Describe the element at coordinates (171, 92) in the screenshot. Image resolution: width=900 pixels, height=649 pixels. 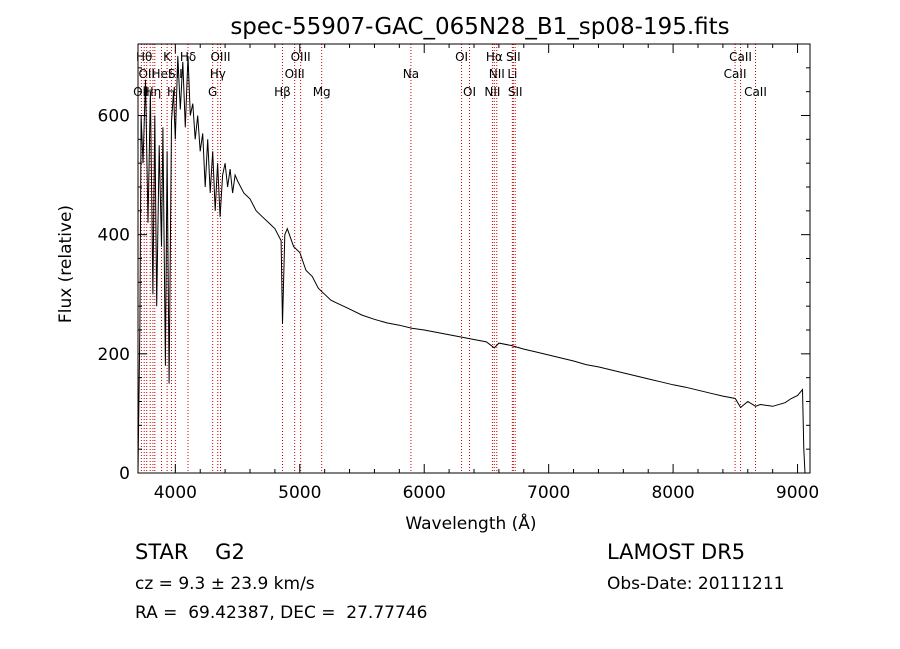
I see `spectral-line-label: H` at that location.